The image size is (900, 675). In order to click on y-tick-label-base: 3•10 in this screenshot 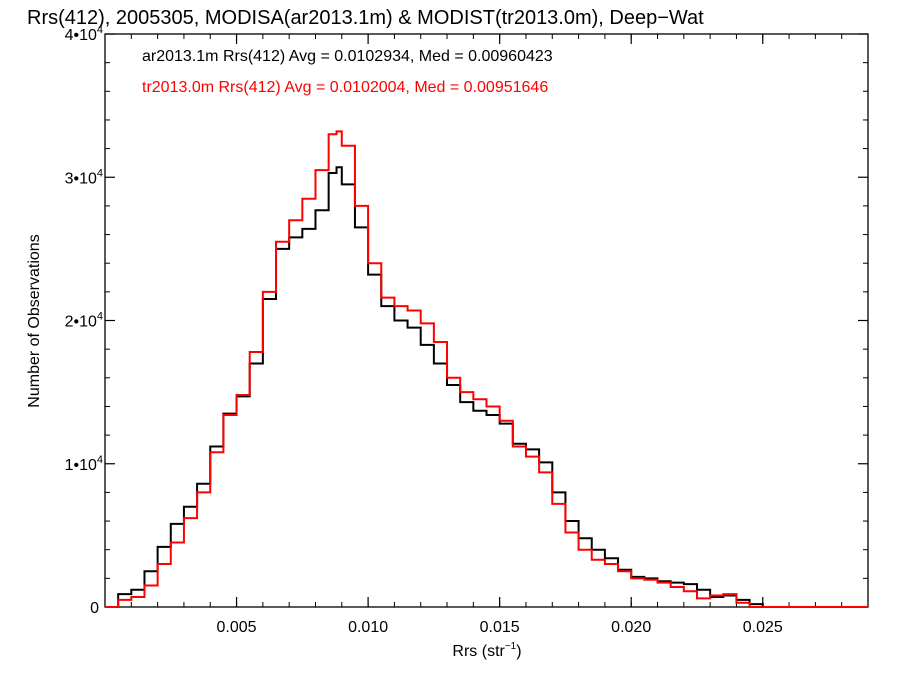, I will do `click(81, 178)`.